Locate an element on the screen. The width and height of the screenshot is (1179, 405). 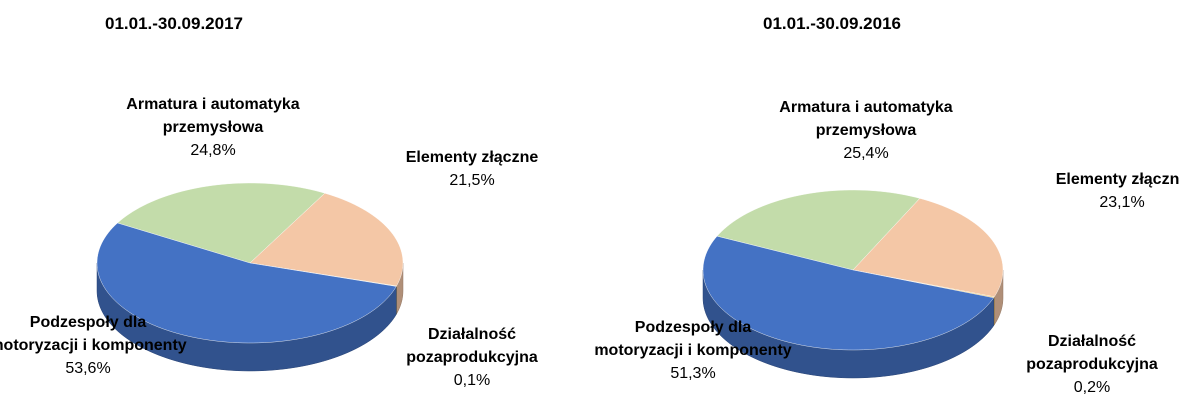
value-label: 23,1% is located at coordinates (1122, 202).